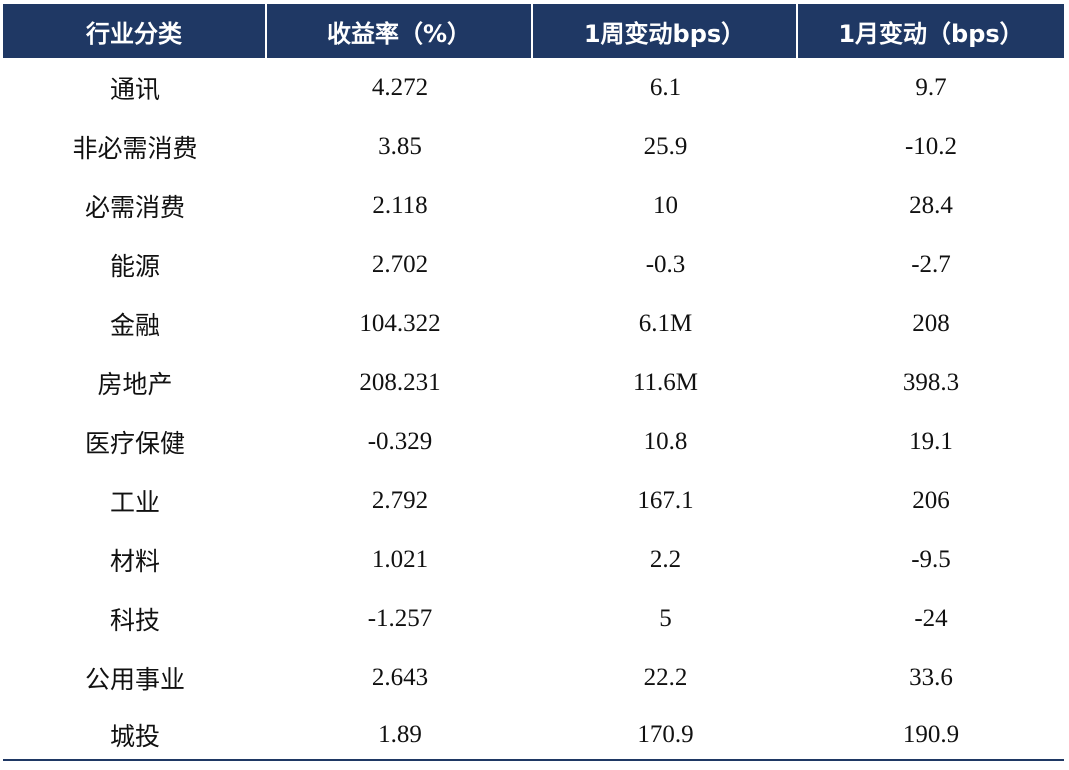  Describe the element at coordinates (400, 734) in the screenshot. I see `yield-cell: 1.89` at that location.